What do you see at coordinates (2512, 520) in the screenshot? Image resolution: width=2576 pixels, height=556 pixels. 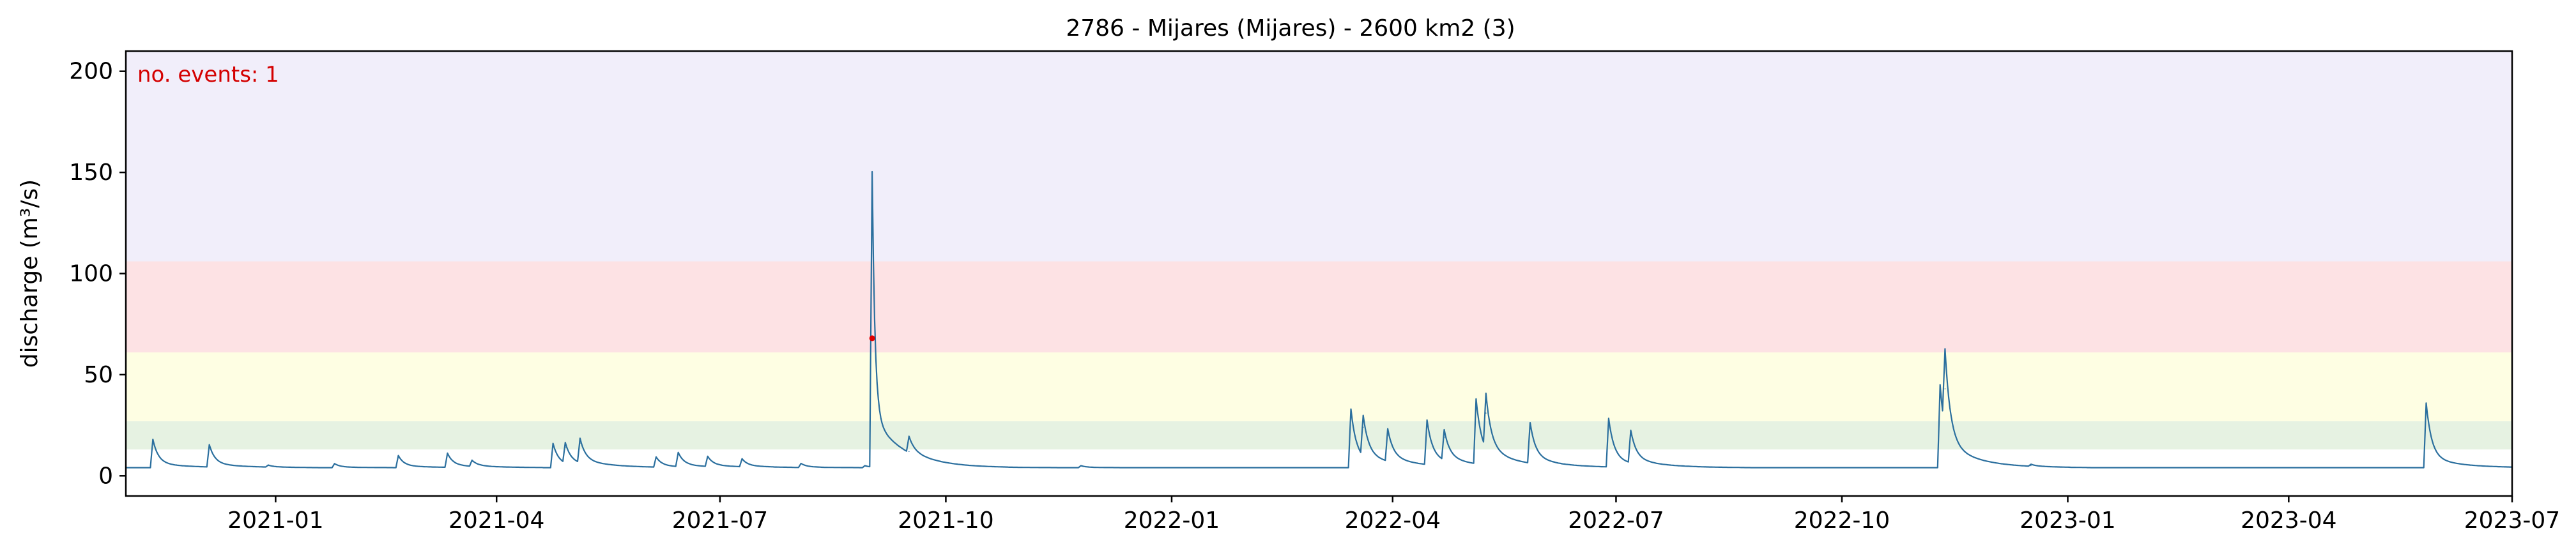 I see `x-tick-label: 2023-07` at bounding box center [2512, 520].